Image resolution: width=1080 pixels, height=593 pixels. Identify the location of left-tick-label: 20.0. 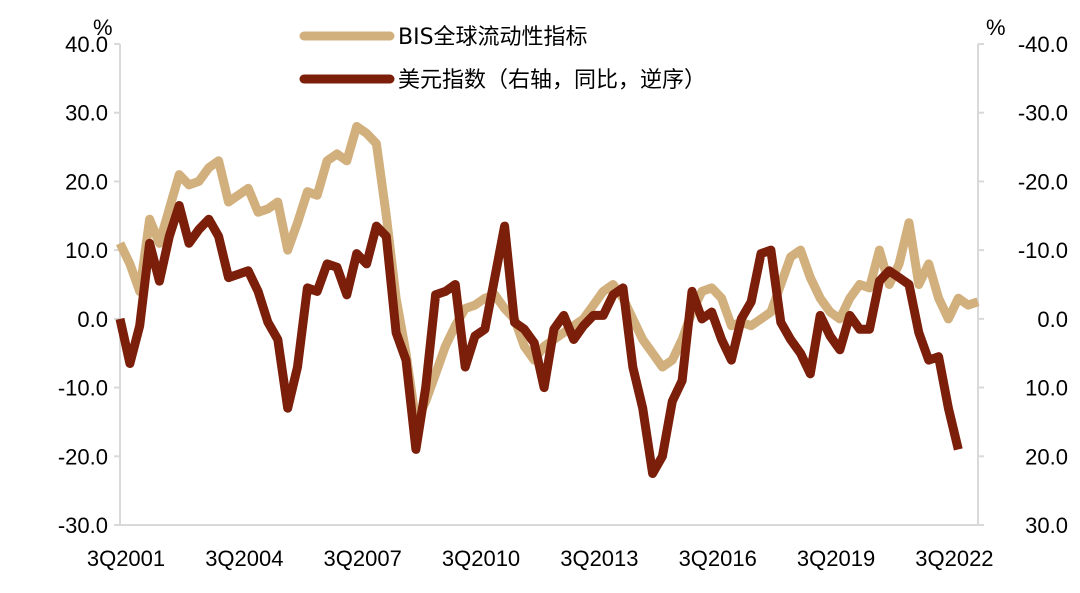
(86, 181).